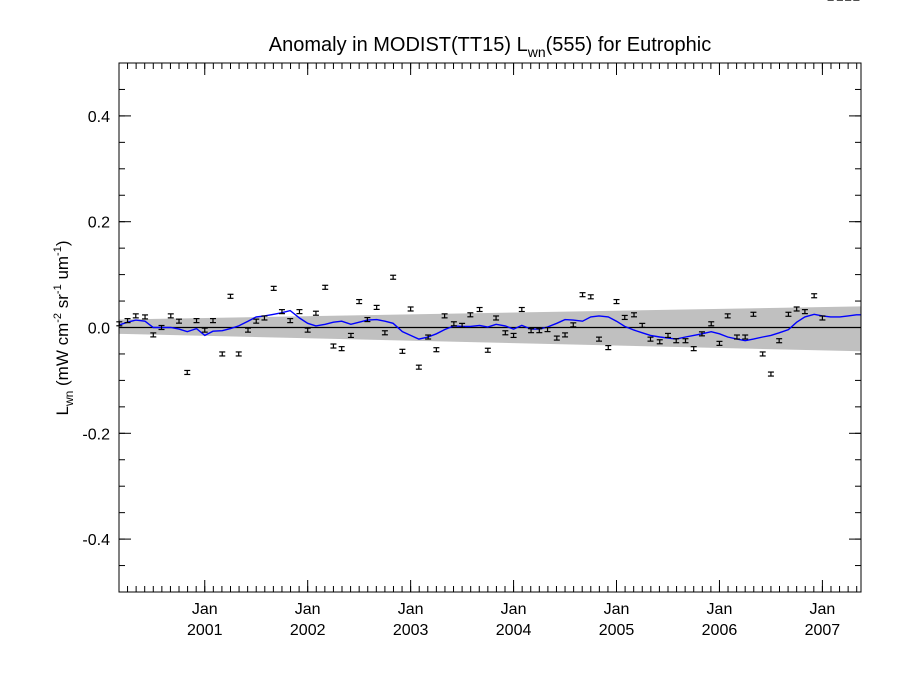  What do you see at coordinates (205, 630) in the screenshot?
I see `x-tick-year: 2001` at bounding box center [205, 630].